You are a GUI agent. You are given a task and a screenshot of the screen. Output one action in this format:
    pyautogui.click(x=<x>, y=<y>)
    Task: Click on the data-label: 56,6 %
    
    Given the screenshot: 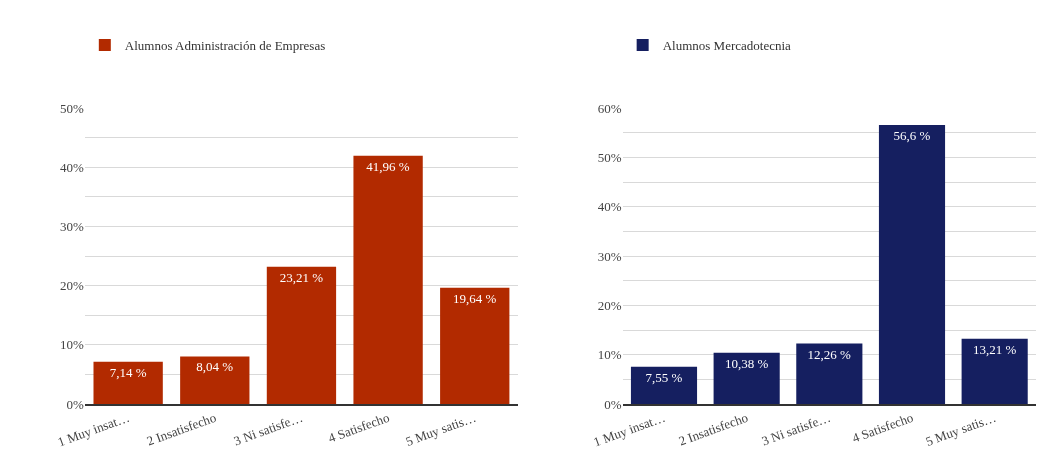 What is the action you would take?
    pyautogui.click(x=912, y=135)
    